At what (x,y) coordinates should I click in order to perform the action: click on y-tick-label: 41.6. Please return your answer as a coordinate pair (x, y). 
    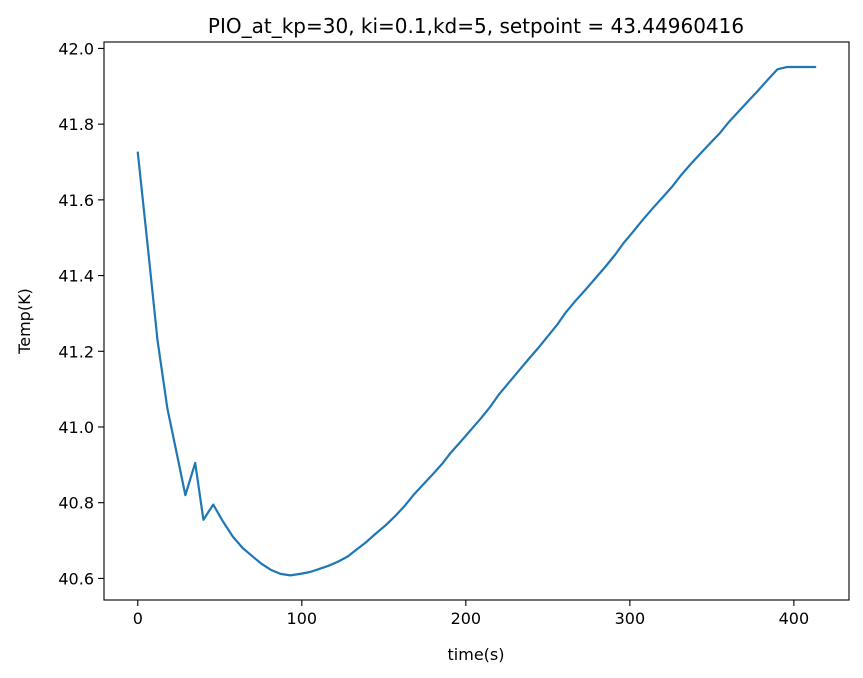
    Looking at the image, I should click on (76, 200).